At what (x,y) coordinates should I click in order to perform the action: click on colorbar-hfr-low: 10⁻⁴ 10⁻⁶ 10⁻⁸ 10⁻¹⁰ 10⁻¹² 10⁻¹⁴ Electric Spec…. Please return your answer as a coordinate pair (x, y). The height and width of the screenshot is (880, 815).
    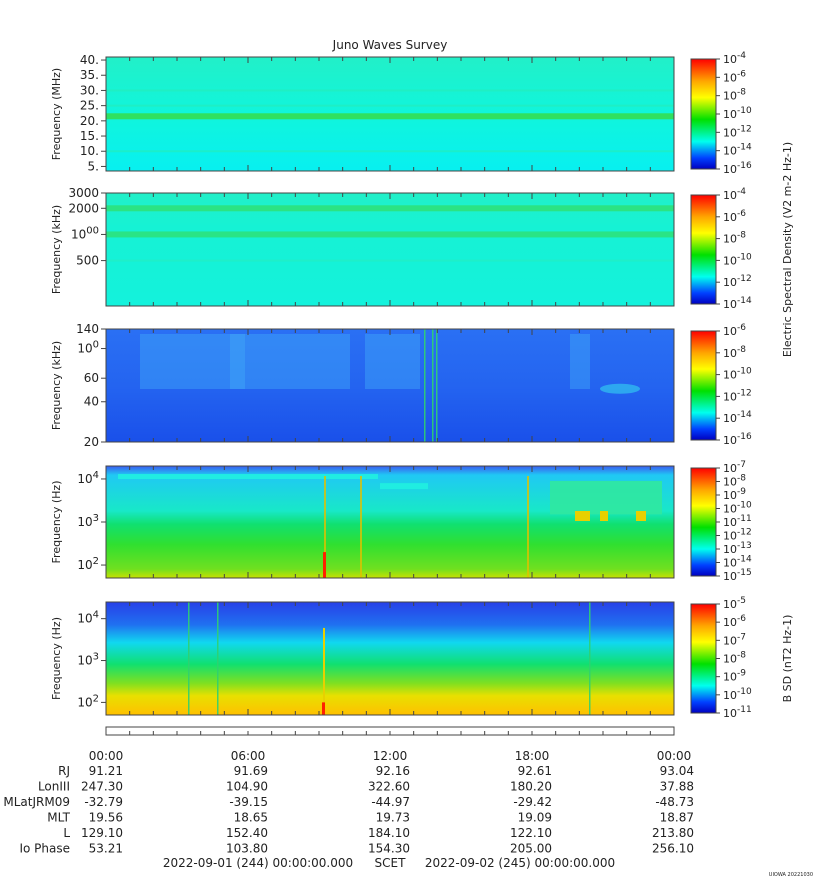
    Looking at the image, I should click on (742, 249).